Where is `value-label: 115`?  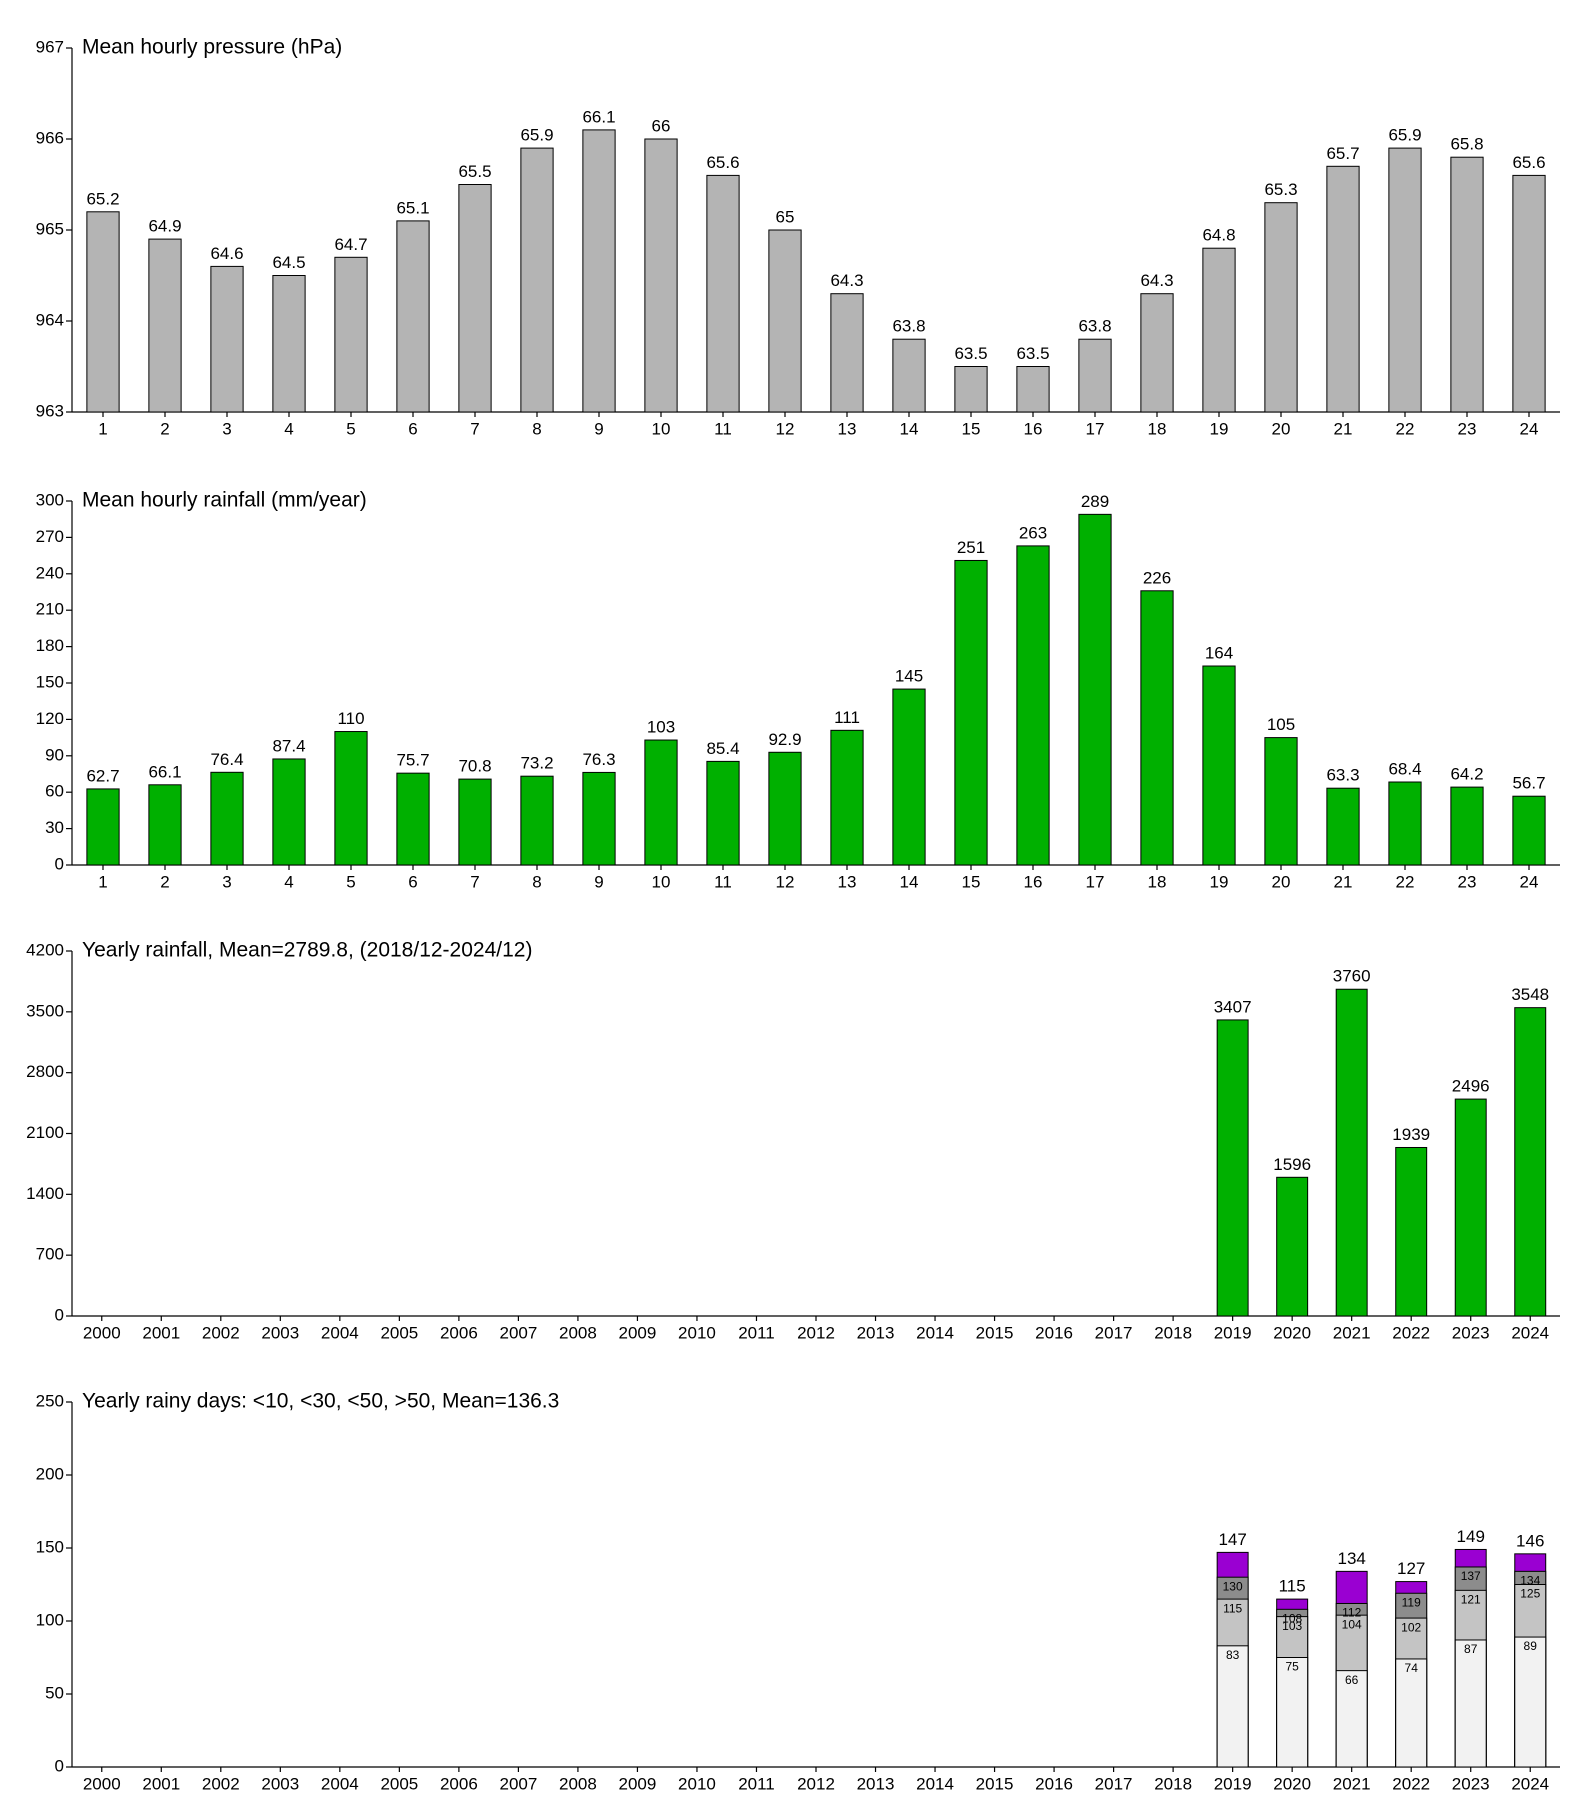 value-label: 115 is located at coordinates (1232, 1608).